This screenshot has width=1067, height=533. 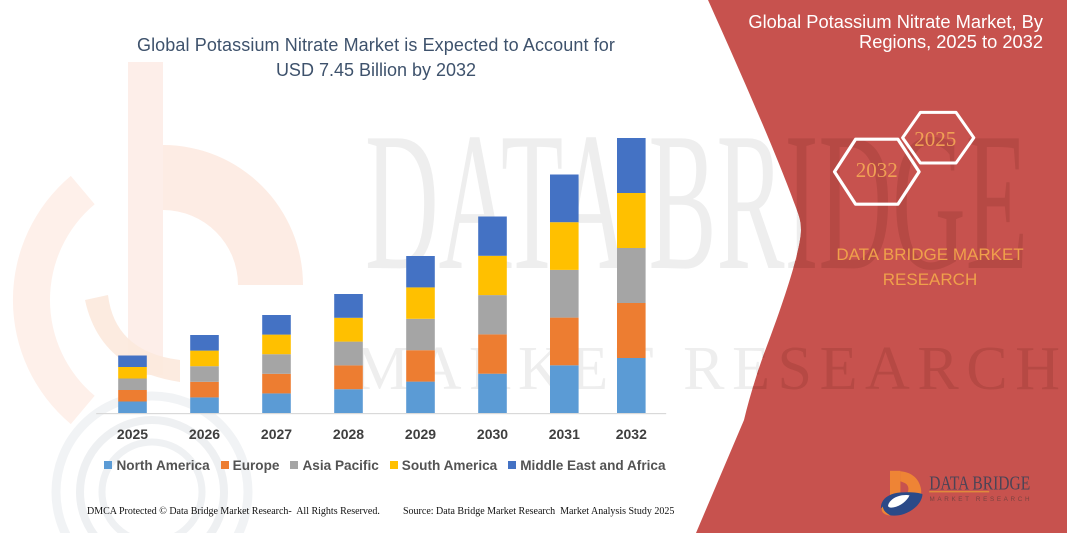 What do you see at coordinates (979, 484) in the screenshot?
I see `svg-text: DATA BRIDGE` at bounding box center [979, 484].